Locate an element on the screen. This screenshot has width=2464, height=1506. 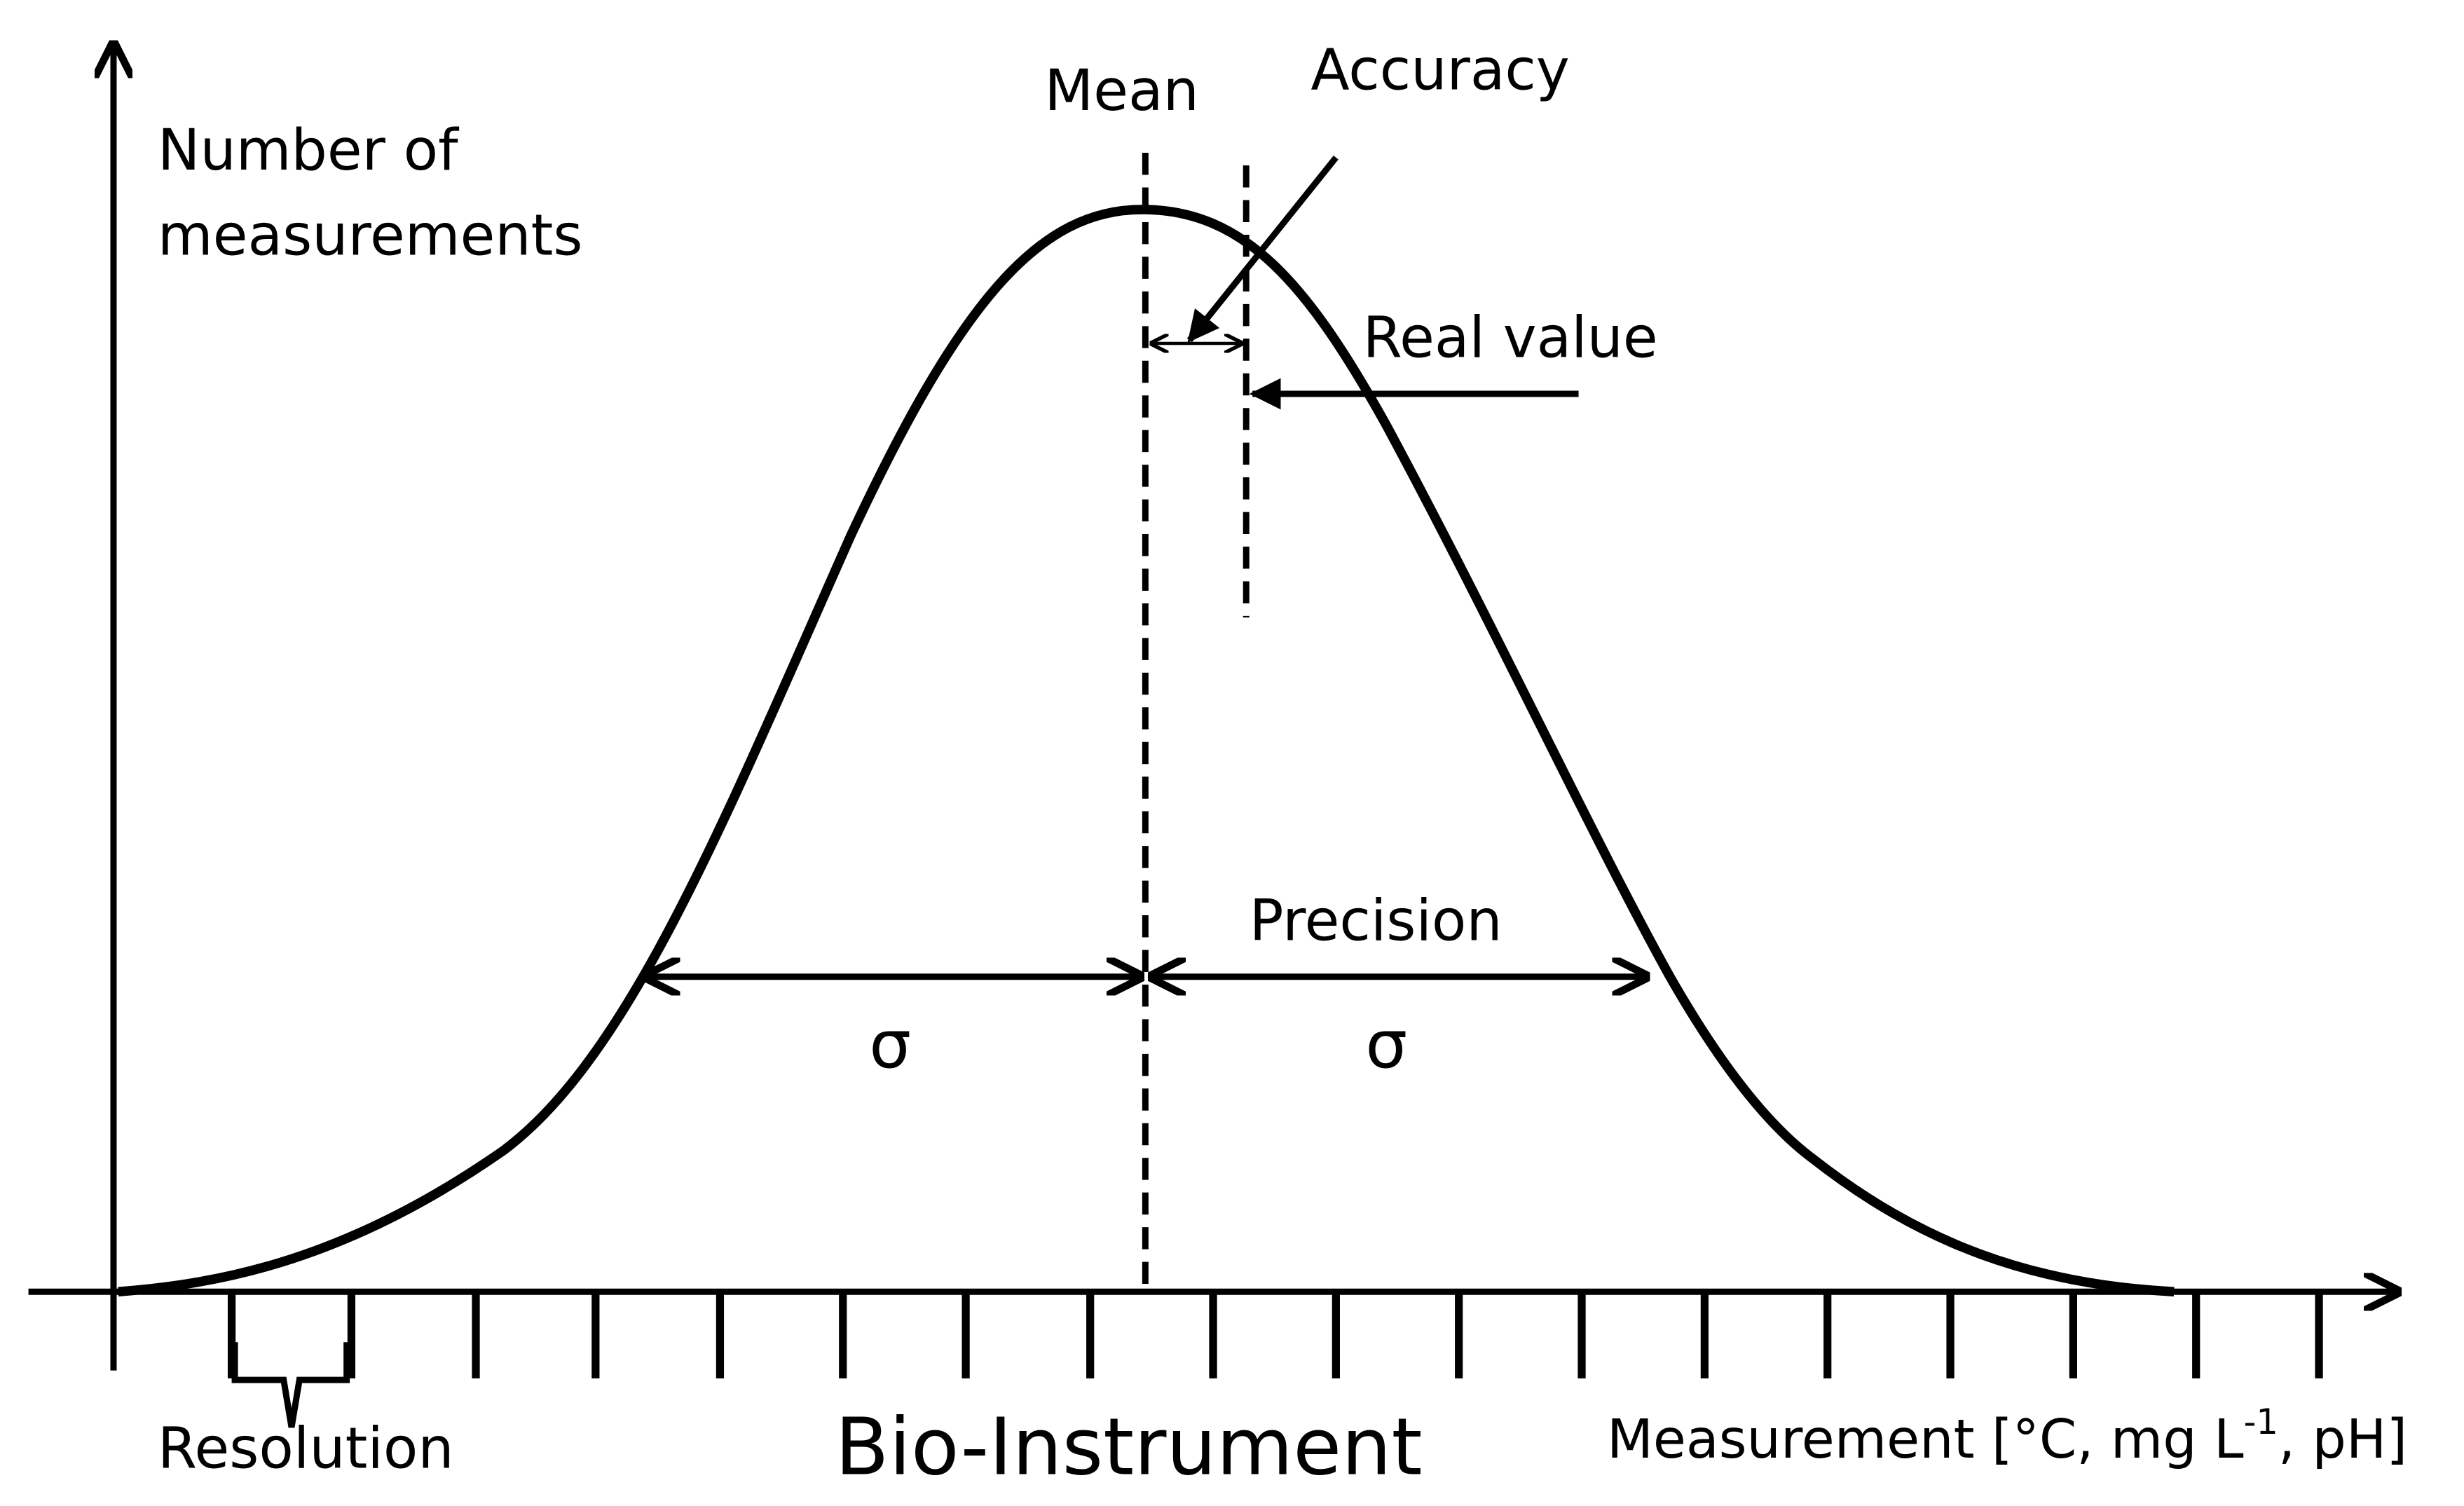
title: Bio-Instrument is located at coordinates (1129, 1447).